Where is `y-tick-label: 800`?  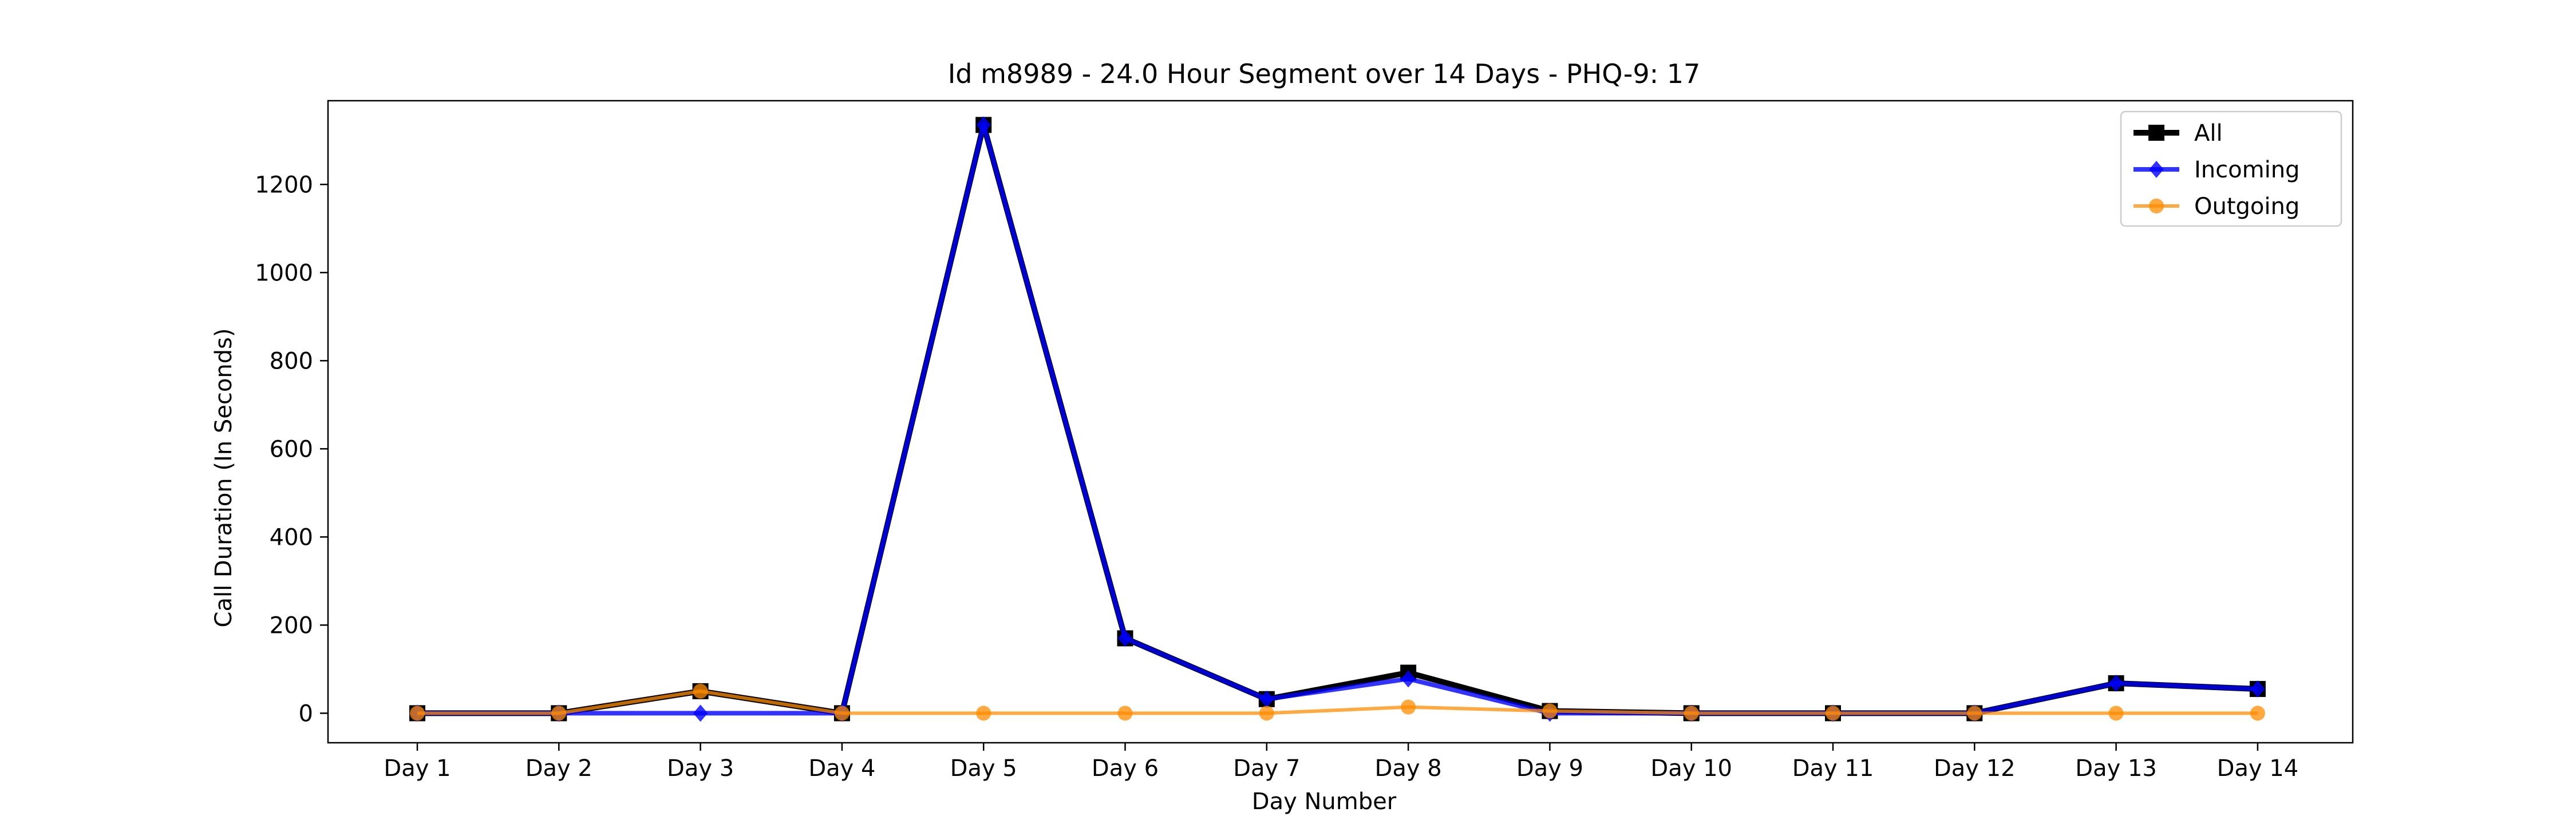 y-tick-label: 800 is located at coordinates (291, 361).